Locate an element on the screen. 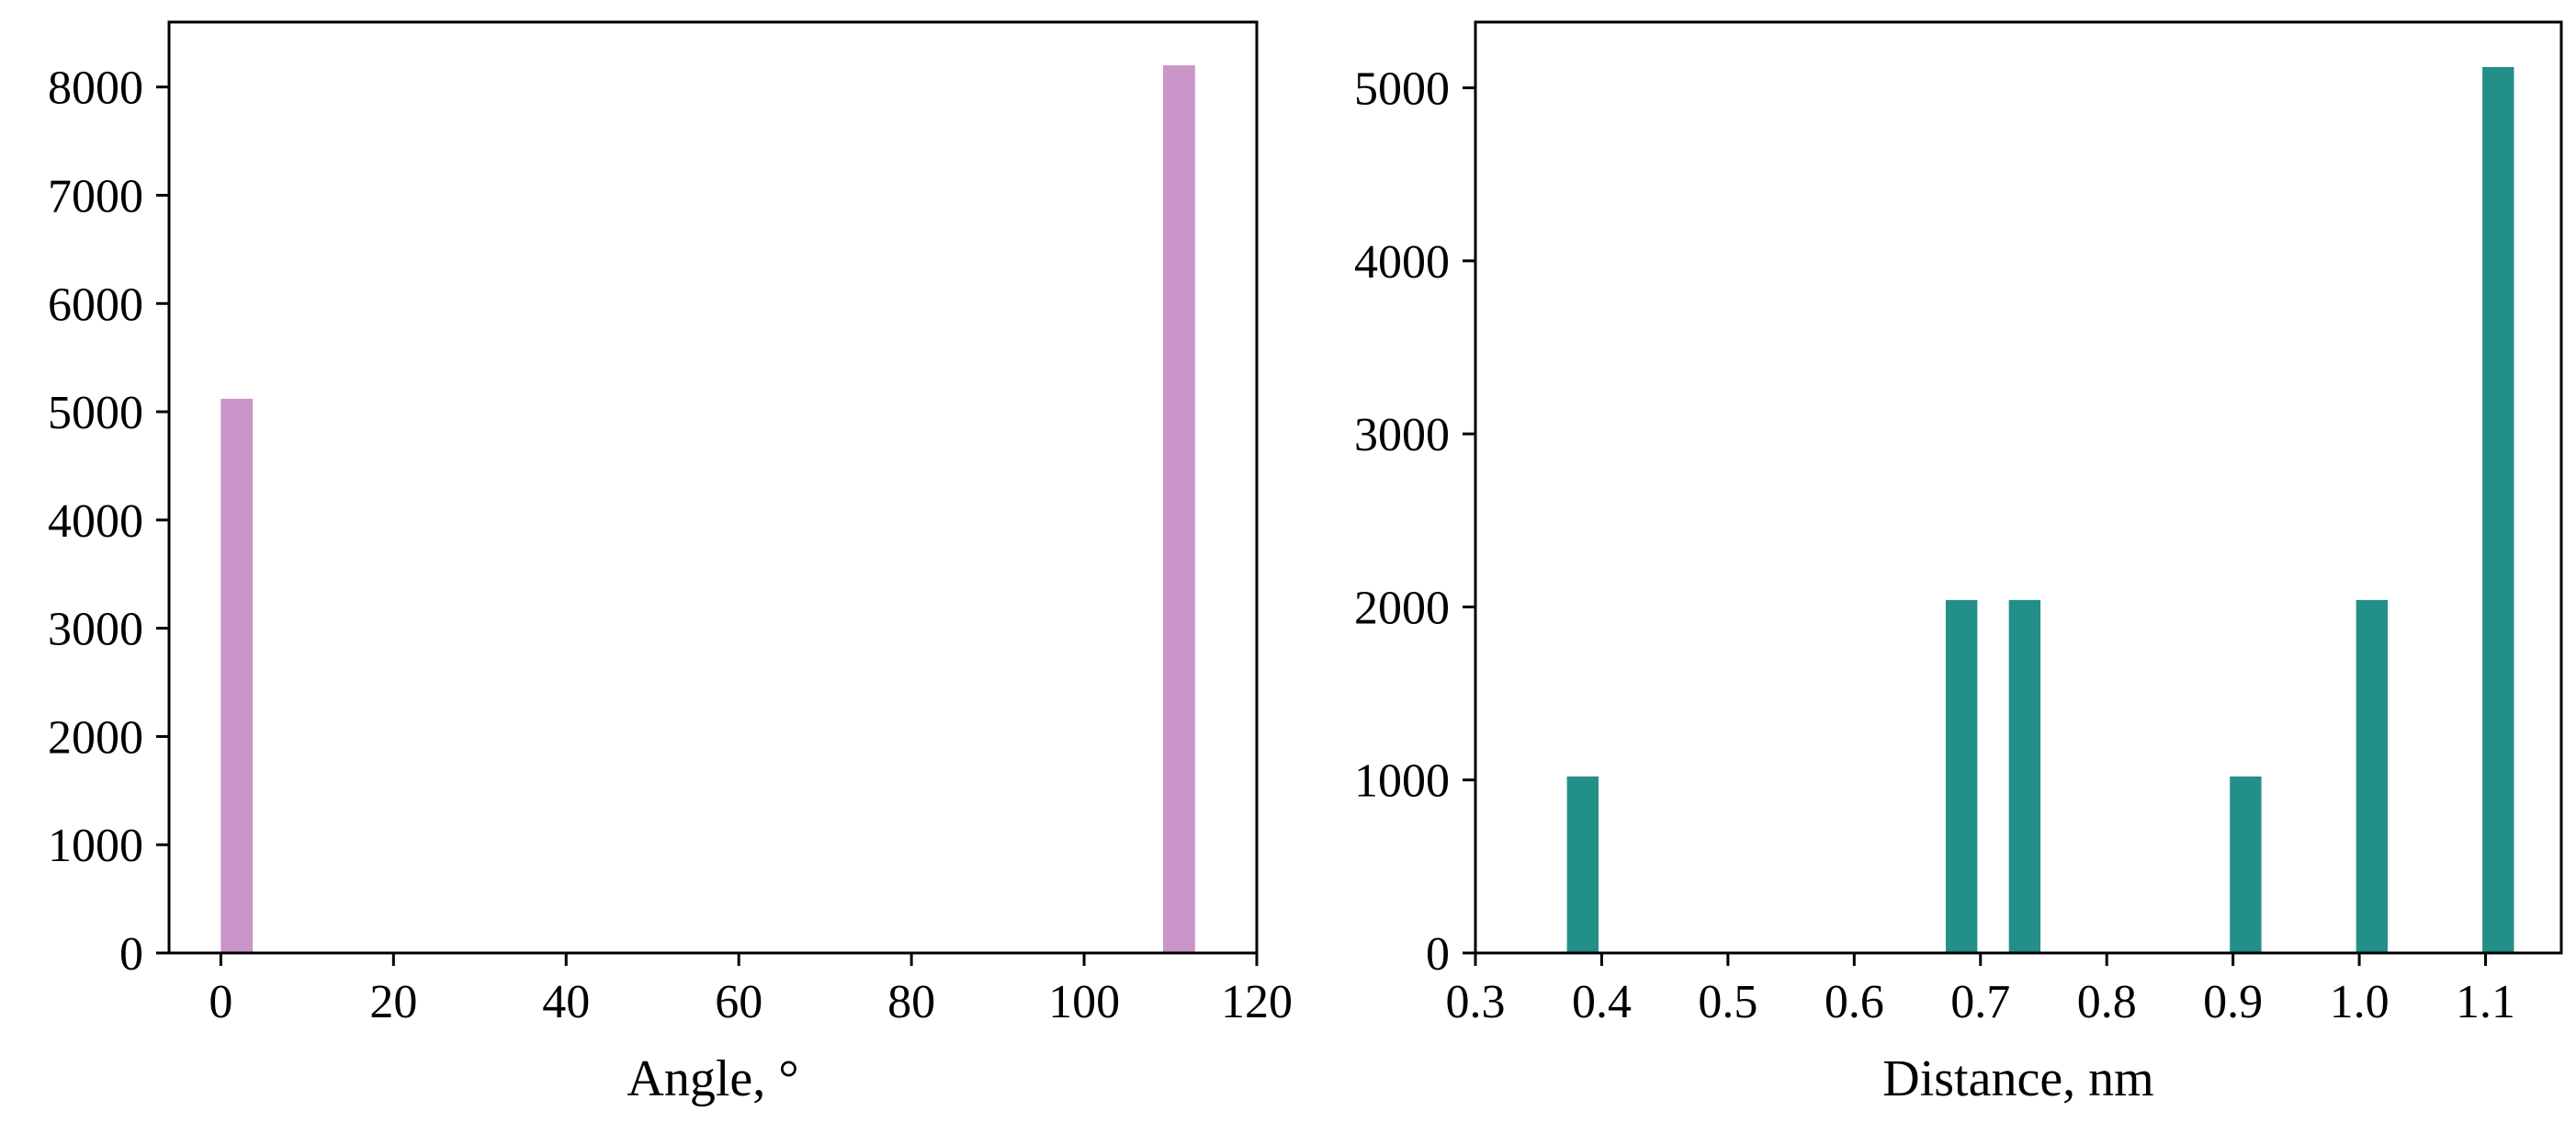 Image resolution: width=2576 pixels, height=1123 pixels. angle-x-tick-label-3: 60 is located at coordinates (739, 1002).